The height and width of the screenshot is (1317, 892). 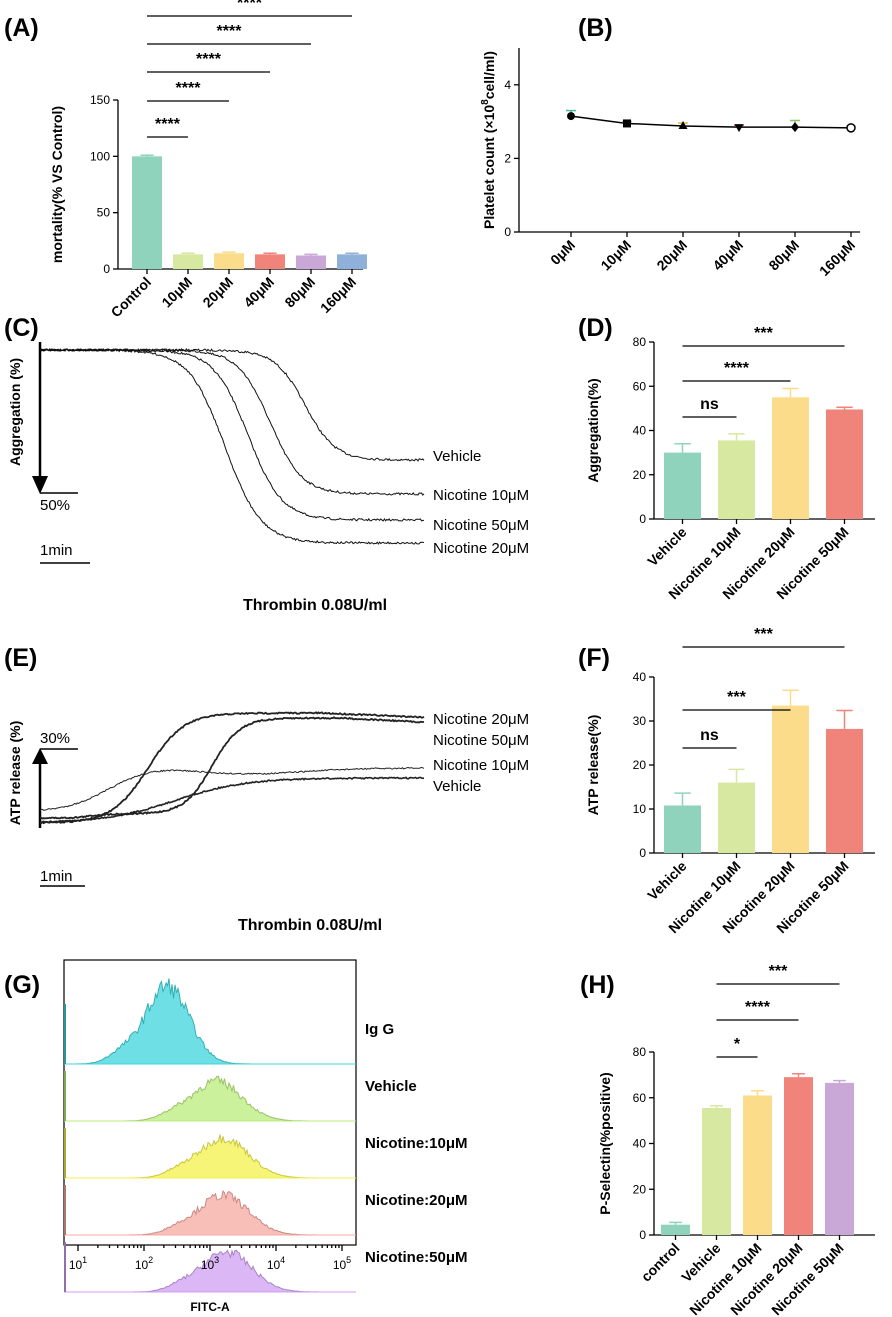 What do you see at coordinates (837, 258) in the screenshot?
I see `panel-b-x-tick-label: 160μM` at bounding box center [837, 258].